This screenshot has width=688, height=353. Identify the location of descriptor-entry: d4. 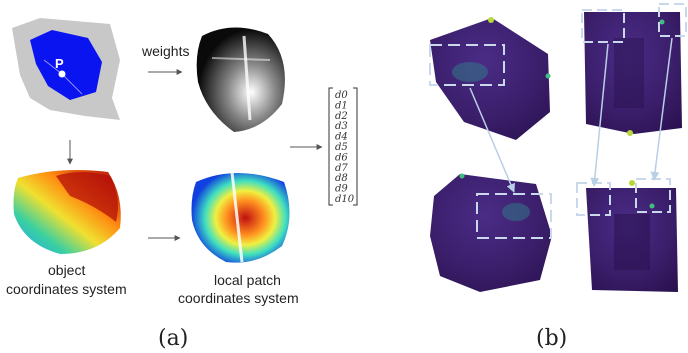
(341, 137).